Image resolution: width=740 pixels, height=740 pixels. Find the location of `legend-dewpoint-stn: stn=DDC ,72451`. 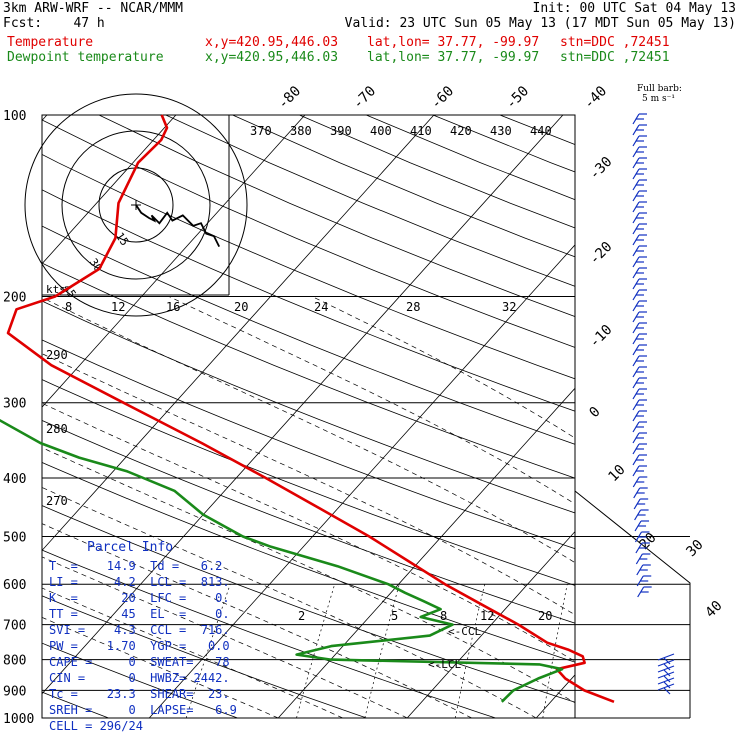

legend-dewpoint-stn: stn=DDC ,72451 is located at coordinates (615, 57).